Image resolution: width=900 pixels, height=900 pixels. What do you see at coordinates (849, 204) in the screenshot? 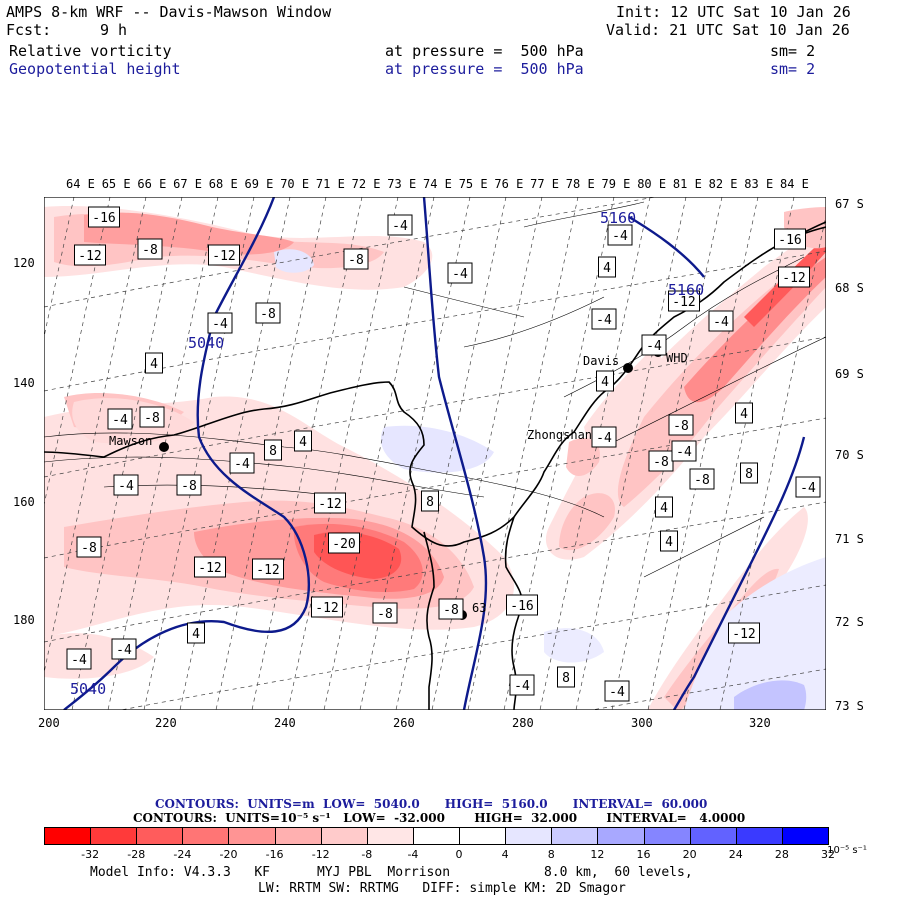
I see `right-lat-label: 67 S` at bounding box center [849, 204].